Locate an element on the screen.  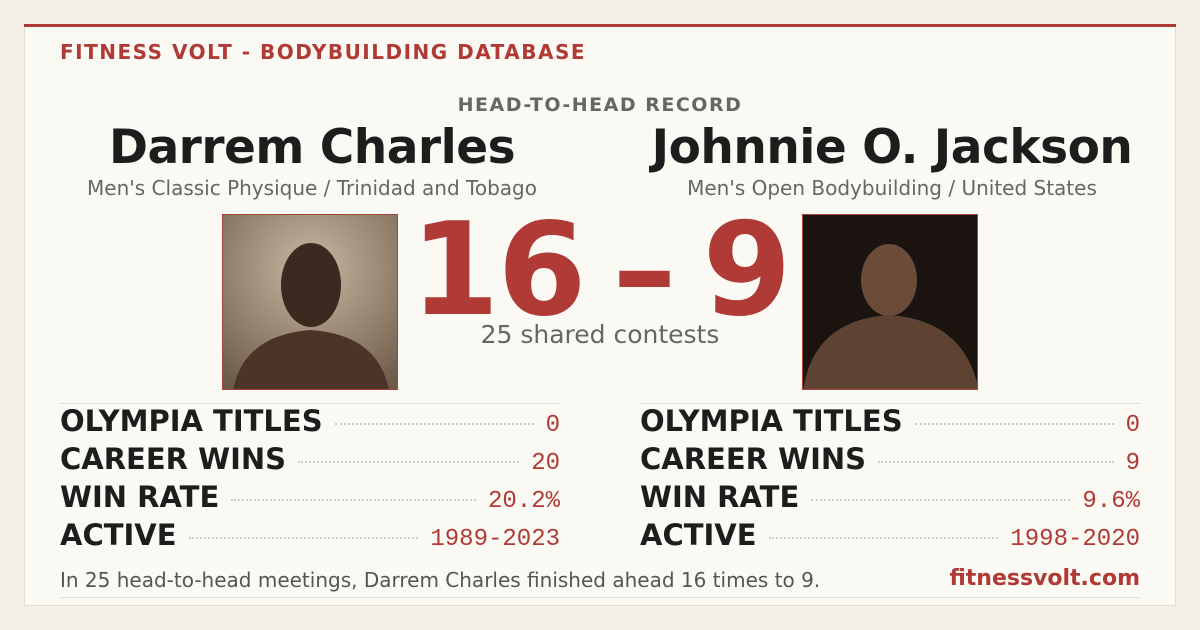
stat-value: 20 is located at coordinates (545, 463).